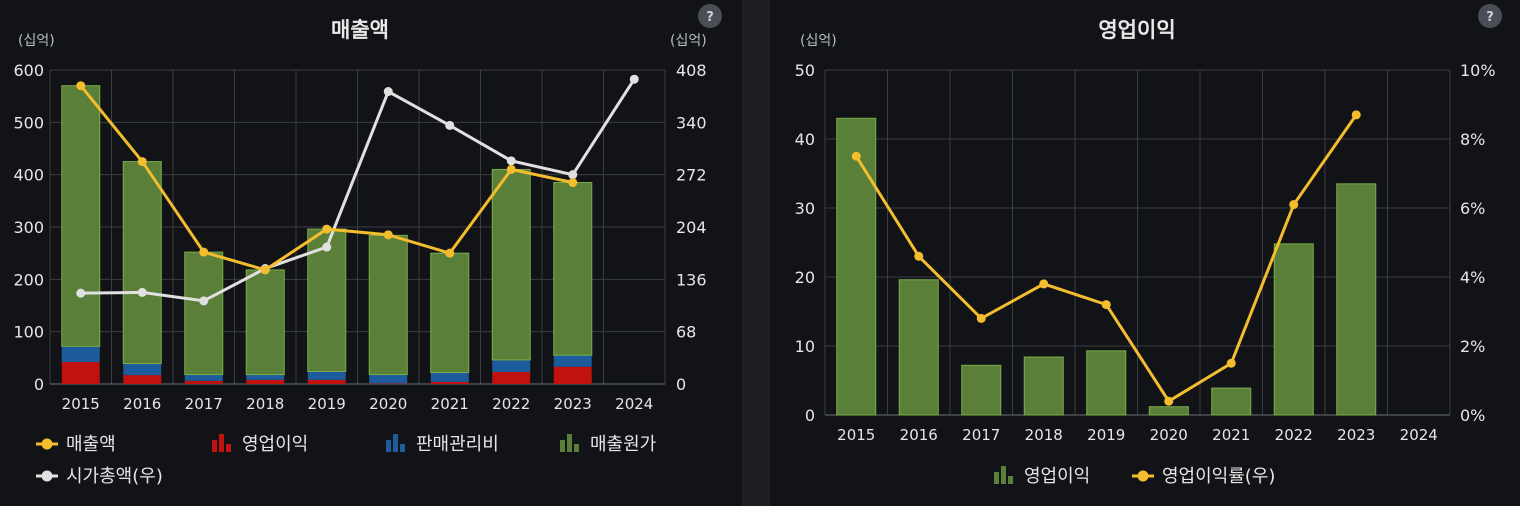 The image size is (1520, 506). I want to click on y2-tick-label: 272, so click(691, 175).